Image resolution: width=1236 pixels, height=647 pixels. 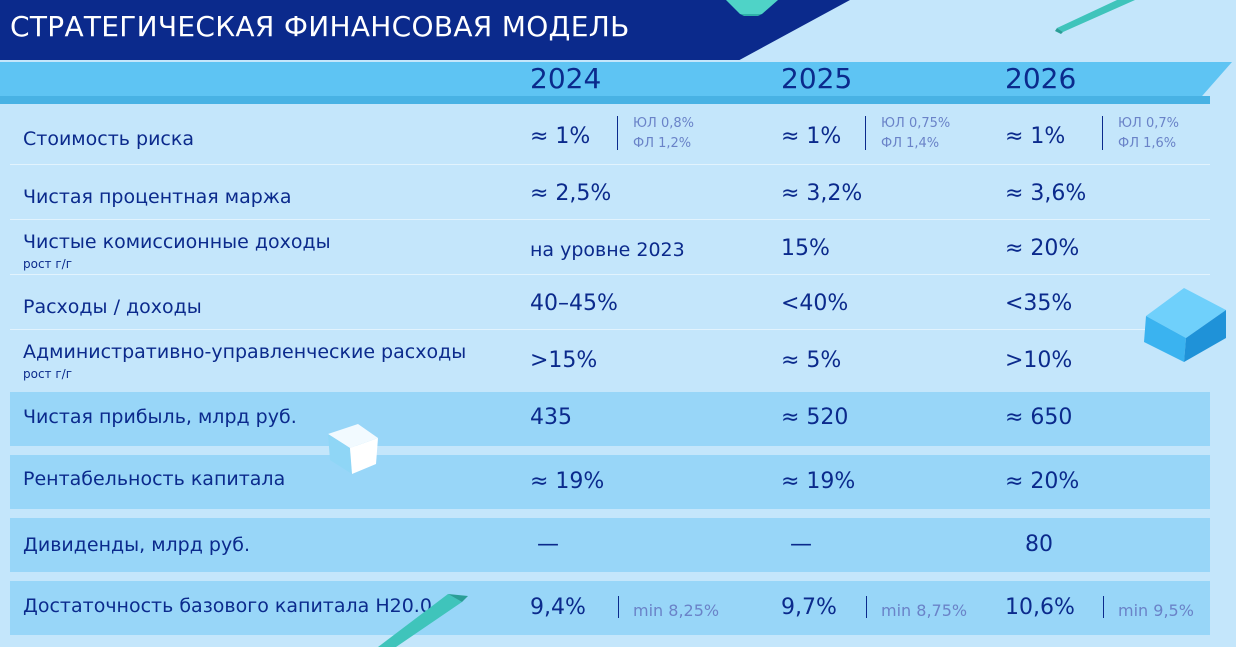 I want to click on min-2025: min 8,75%, so click(x=924, y=610).